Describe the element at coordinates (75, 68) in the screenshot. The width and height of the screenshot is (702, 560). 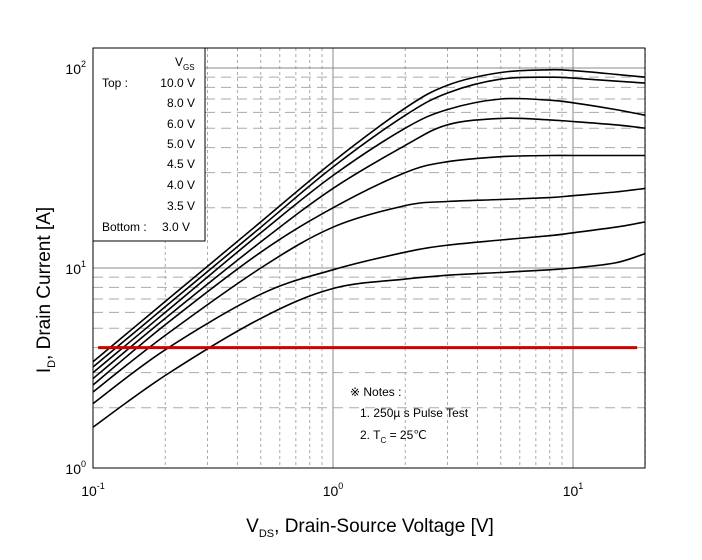
I see `y-tick-label: 10²` at that location.